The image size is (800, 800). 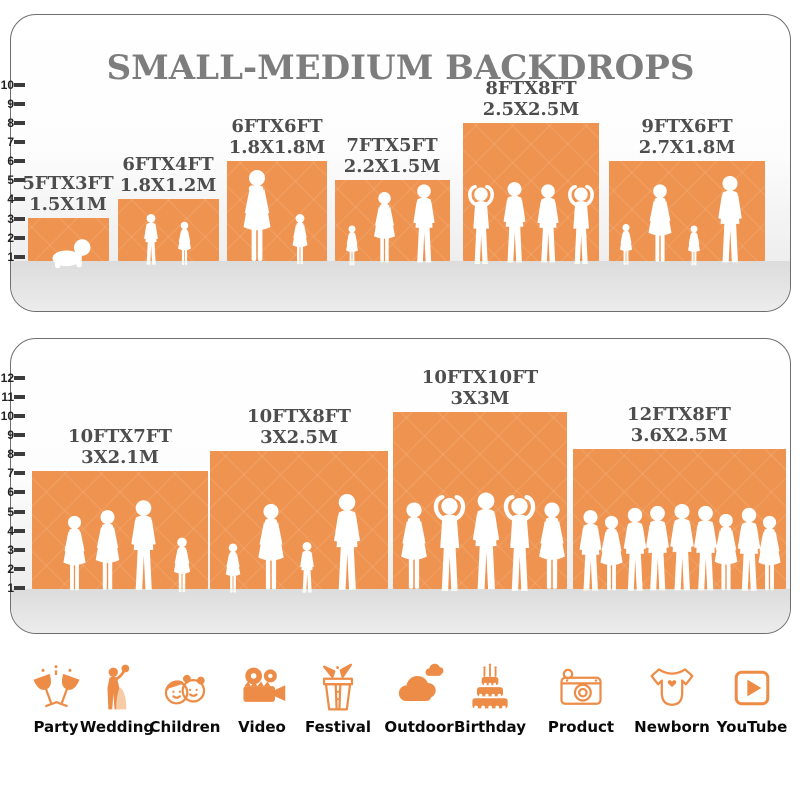 I want to click on festival-icon, so click(x=338, y=687).